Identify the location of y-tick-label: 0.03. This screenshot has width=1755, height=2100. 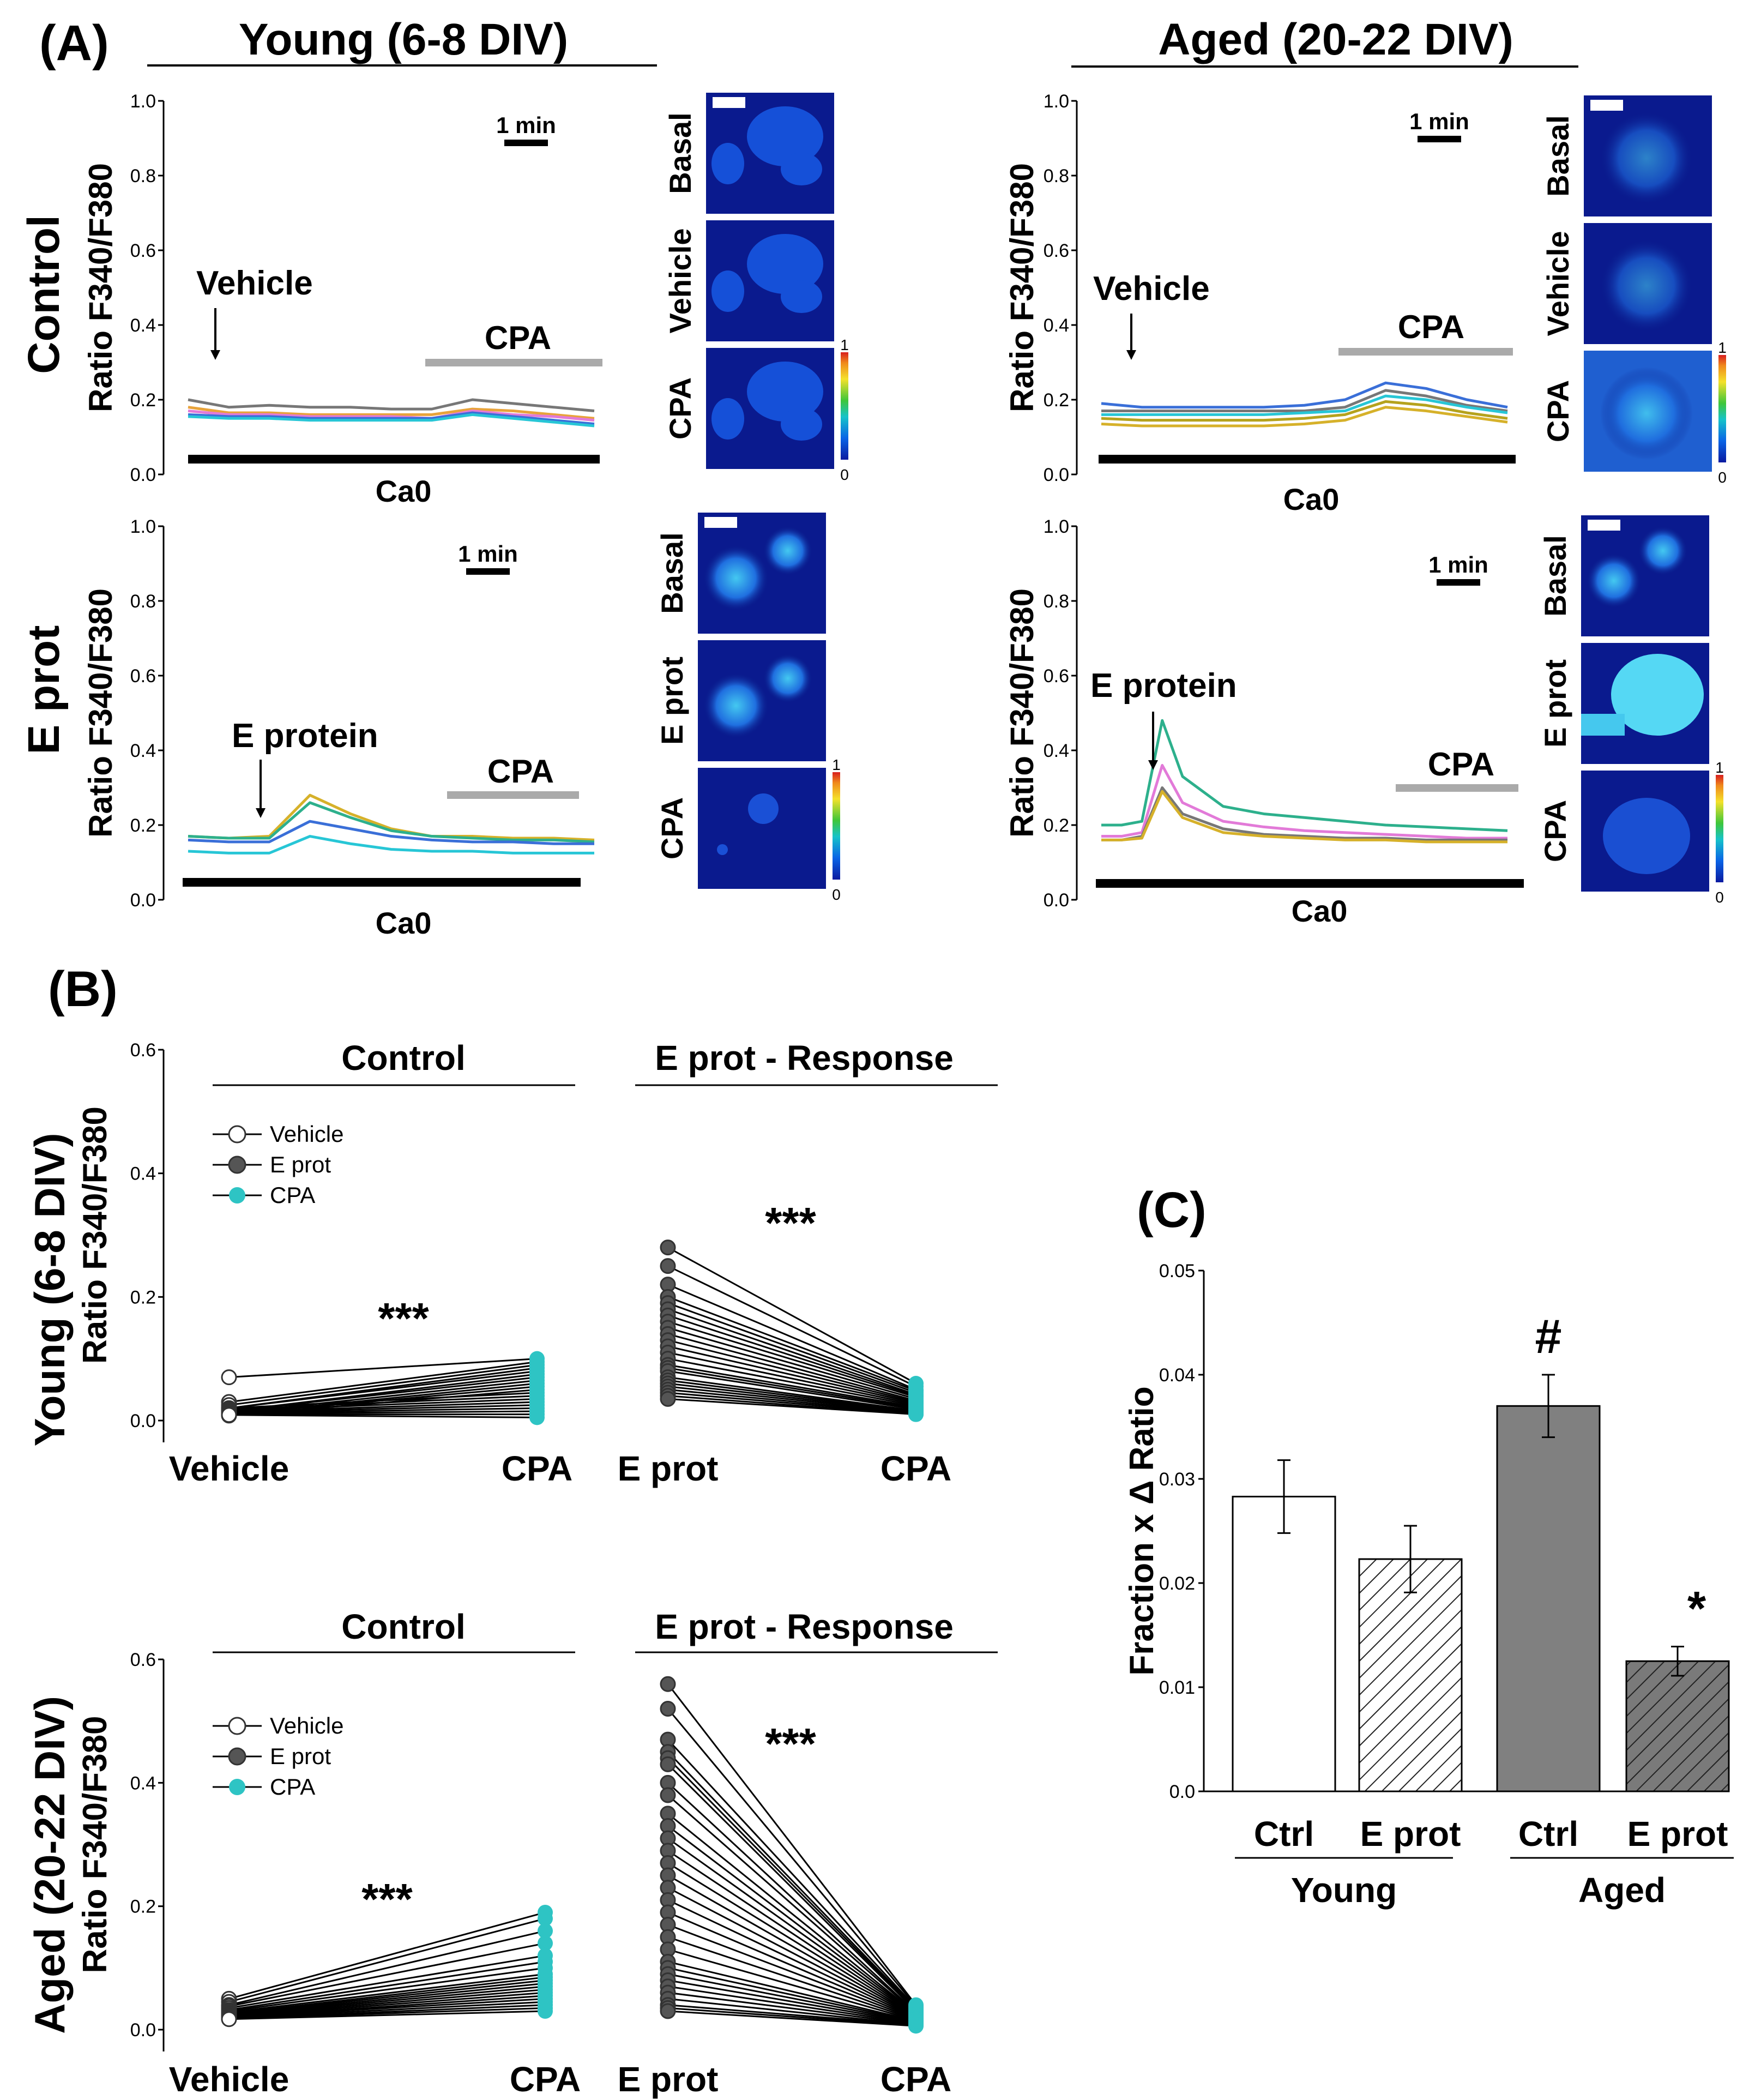
(1177, 1479).